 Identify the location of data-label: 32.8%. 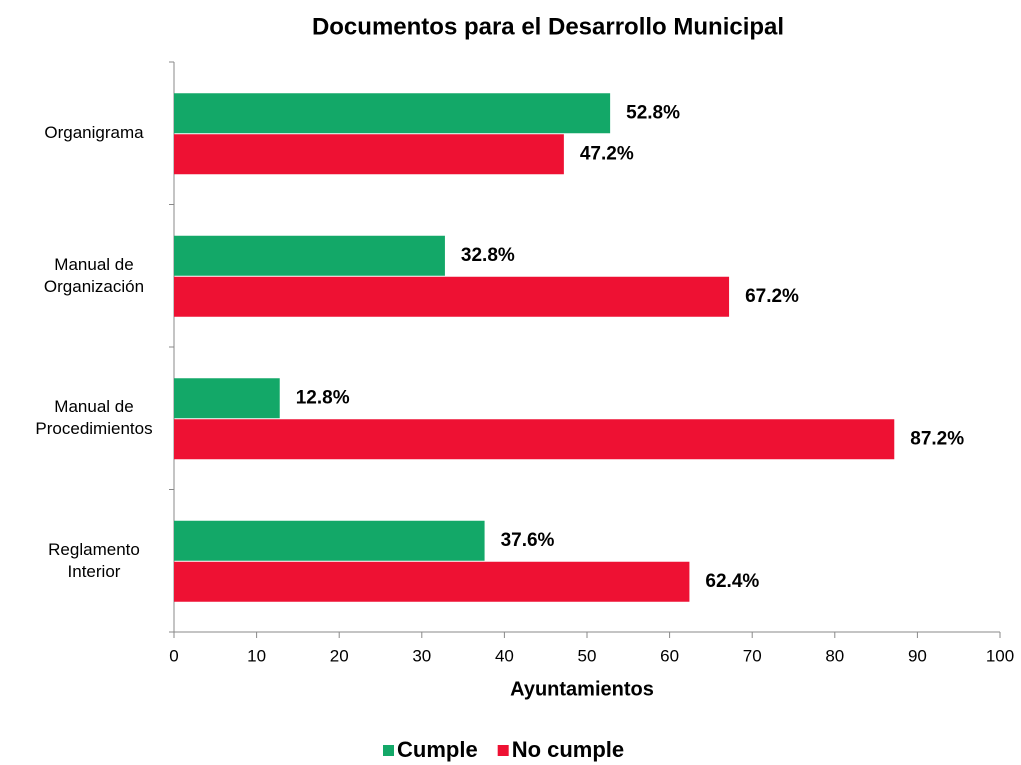
(488, 255).